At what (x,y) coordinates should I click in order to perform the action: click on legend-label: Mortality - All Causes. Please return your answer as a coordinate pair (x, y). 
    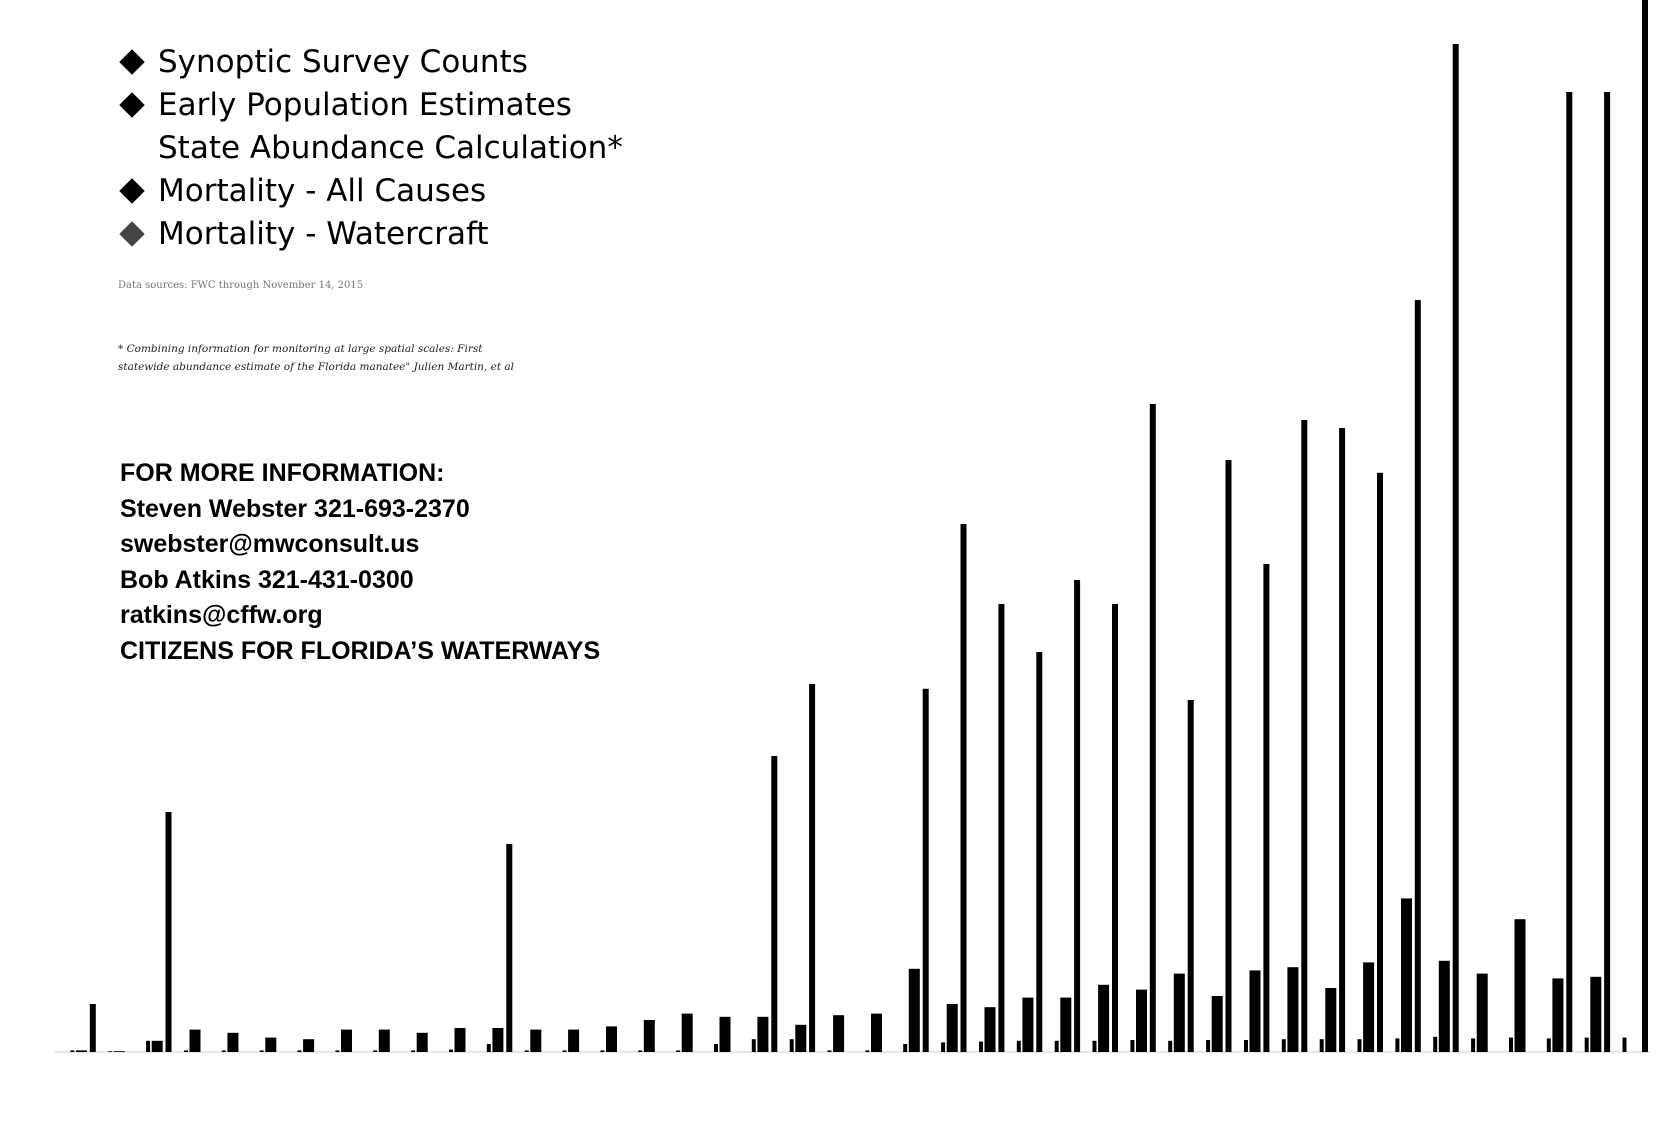
    Looking at the image, I should click on (322, 190).